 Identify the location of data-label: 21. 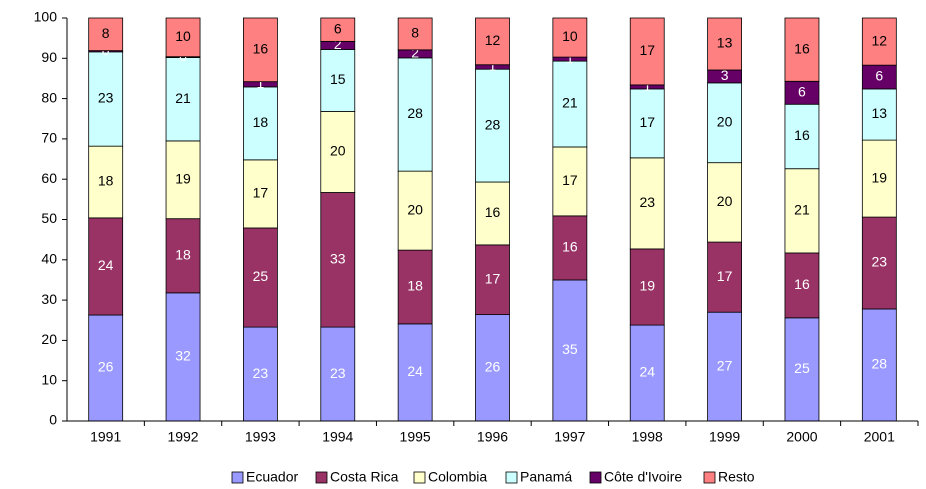
(570, 103).